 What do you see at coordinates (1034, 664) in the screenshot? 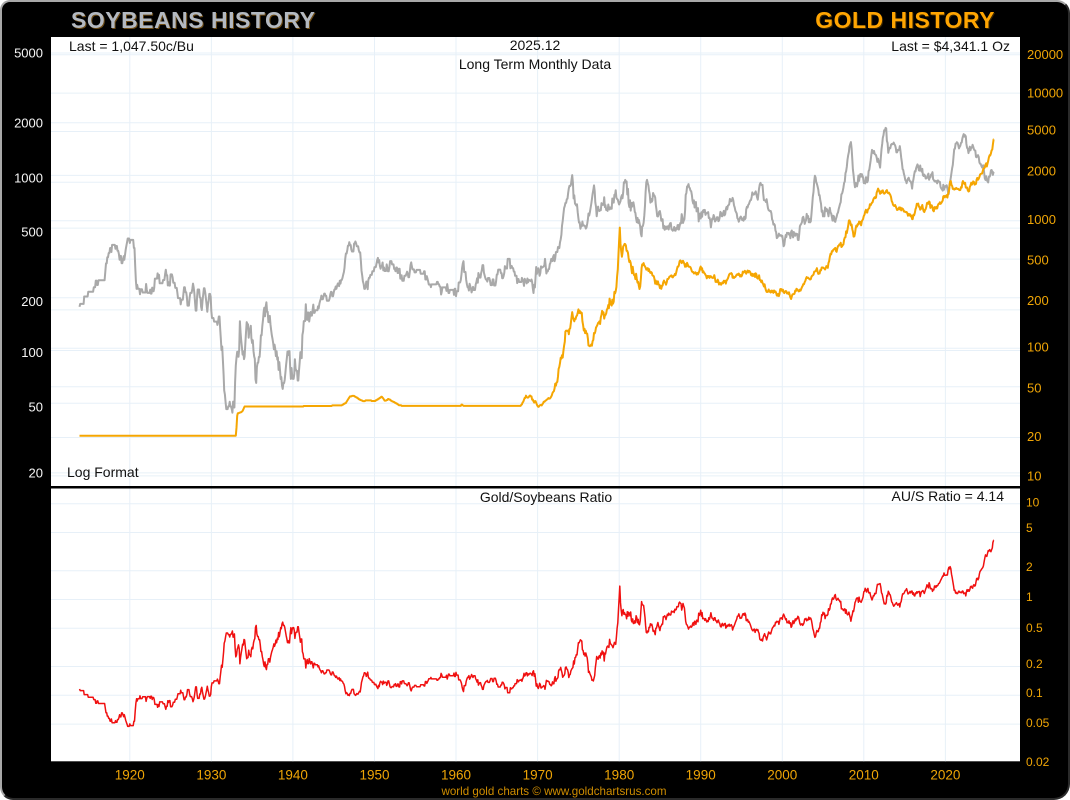
I see `svg-text: 0.2` at bounding box center [1034, 664].